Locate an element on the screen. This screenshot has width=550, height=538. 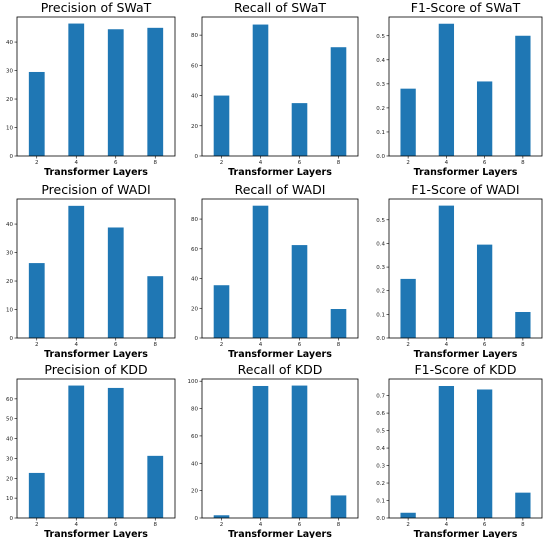
y-tick-label: 0.6 is located at coordinates (380, 414).